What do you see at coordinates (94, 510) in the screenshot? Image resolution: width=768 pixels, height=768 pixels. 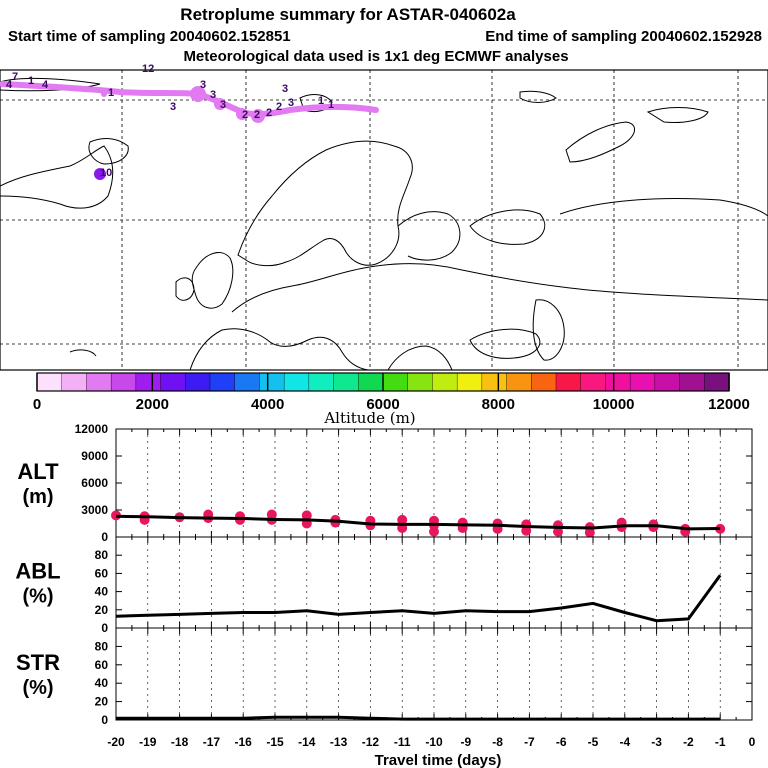 I see `y-tick-label: 3000` at bounding box center [94, 510].